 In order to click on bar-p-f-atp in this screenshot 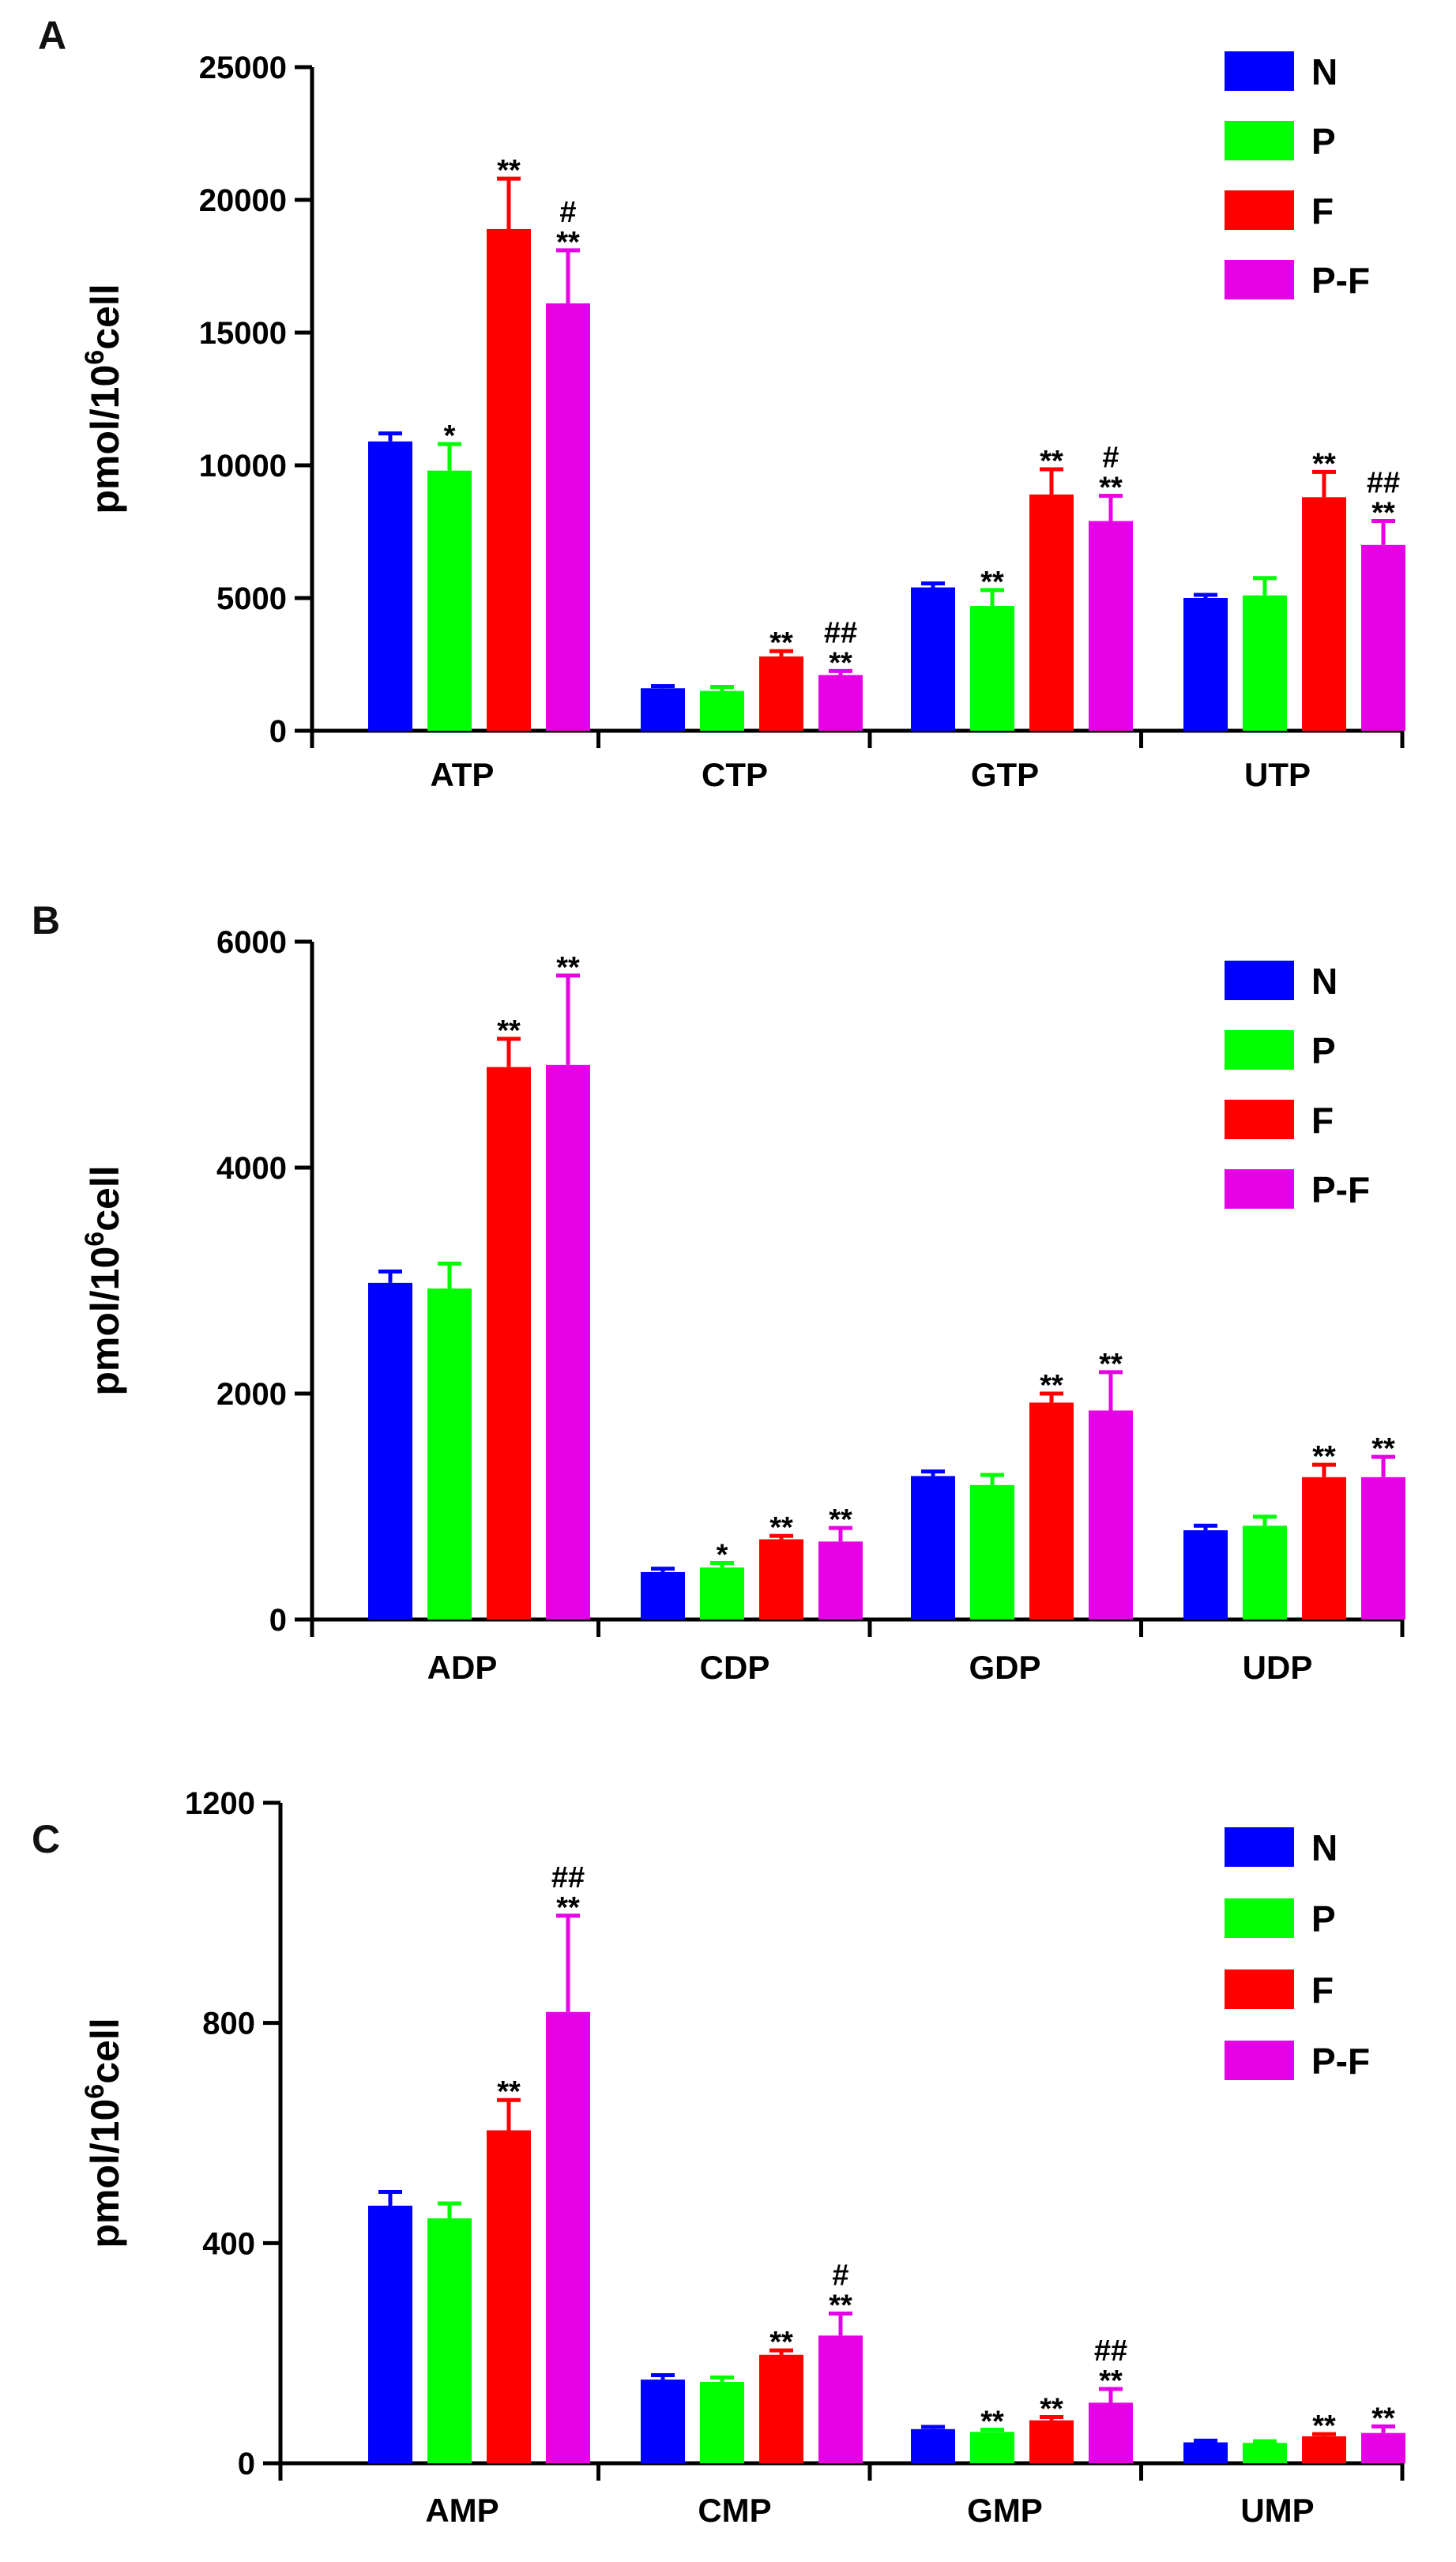, I will do `click(568, 517)`.